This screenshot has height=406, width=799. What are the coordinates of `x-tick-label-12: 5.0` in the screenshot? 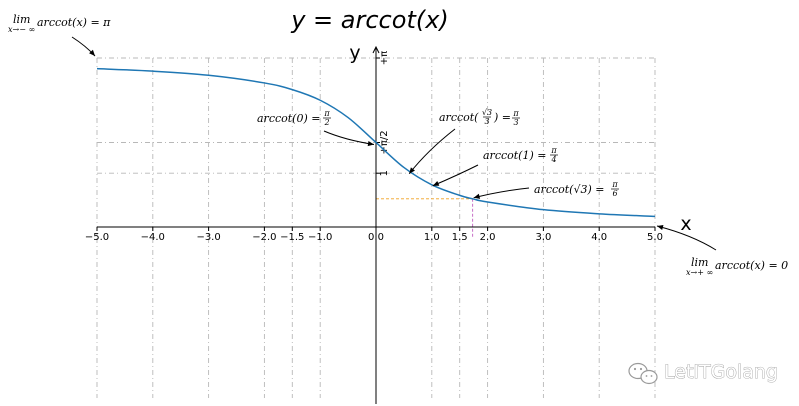 It's located at (655, 237).